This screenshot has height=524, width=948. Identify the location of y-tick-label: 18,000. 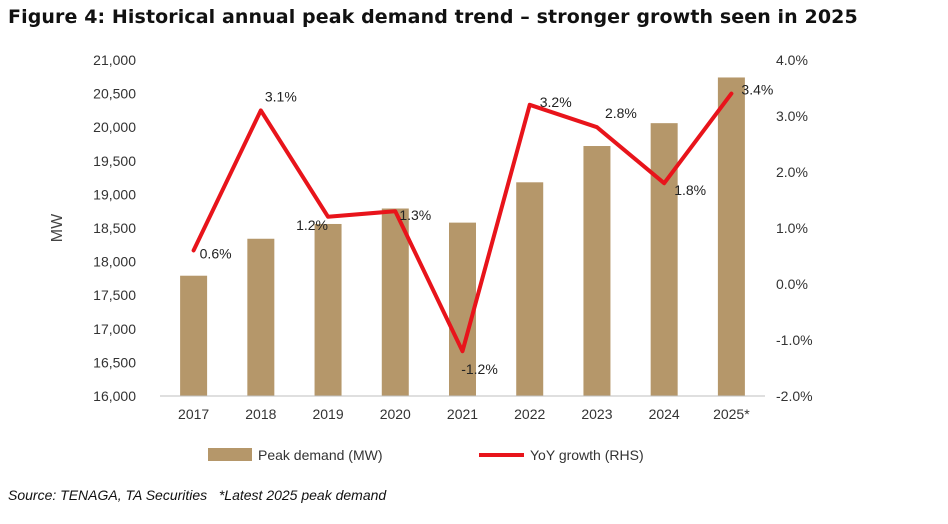
(114, 262).